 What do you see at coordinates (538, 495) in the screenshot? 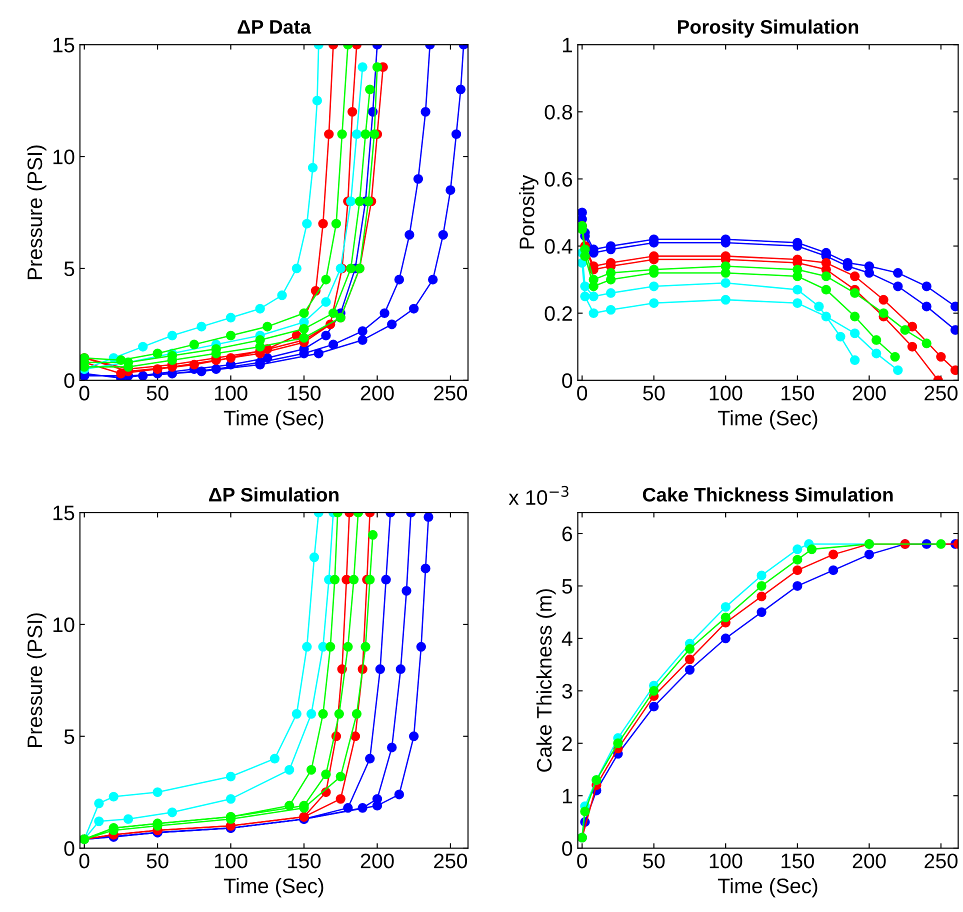
I see `text: x 10$^{−3}$` at bounding box center [538, 495].